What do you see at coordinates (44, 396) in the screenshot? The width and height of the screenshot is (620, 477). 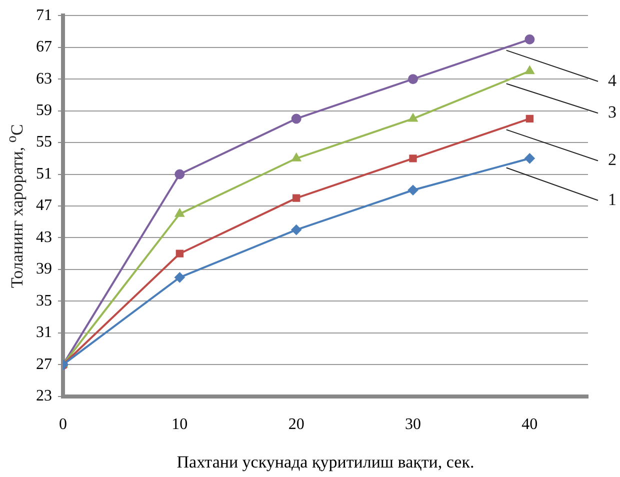 I see `y-tick-label: 23` at bounding box center [44, 396].